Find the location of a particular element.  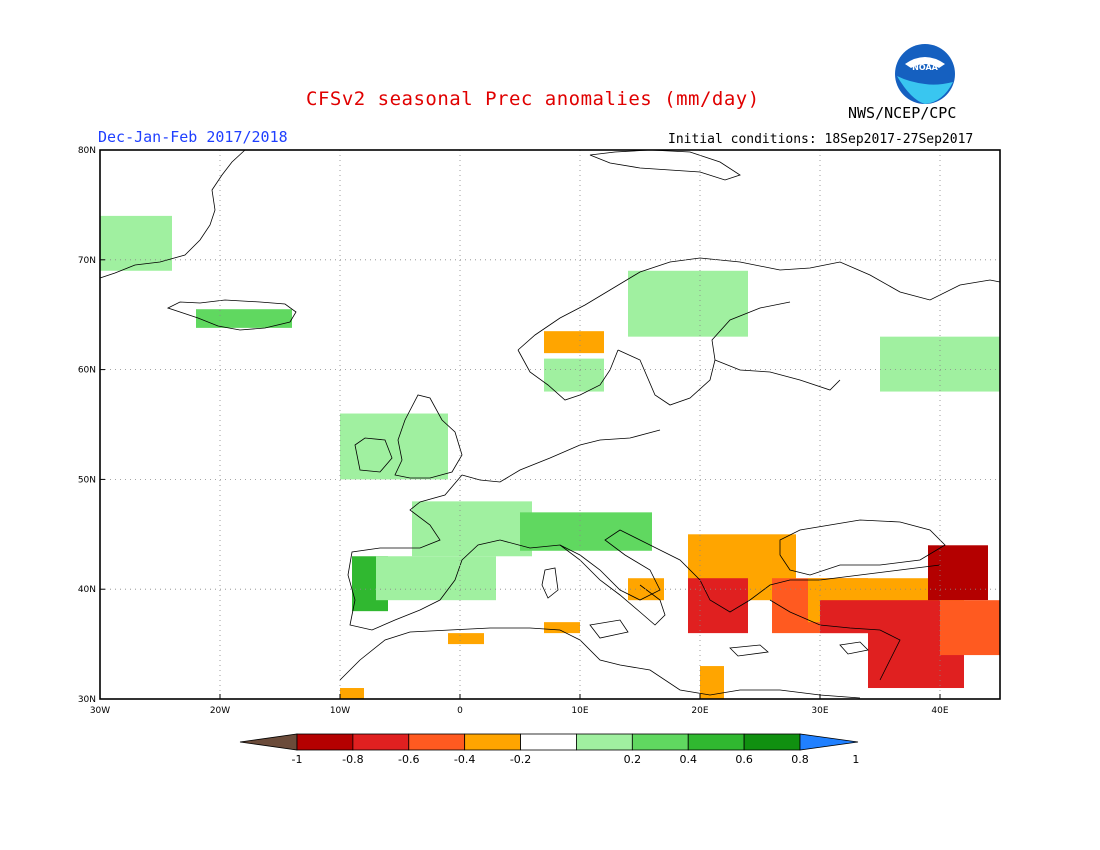

colorbar-label: -1 is located at coordinates (297, 759).